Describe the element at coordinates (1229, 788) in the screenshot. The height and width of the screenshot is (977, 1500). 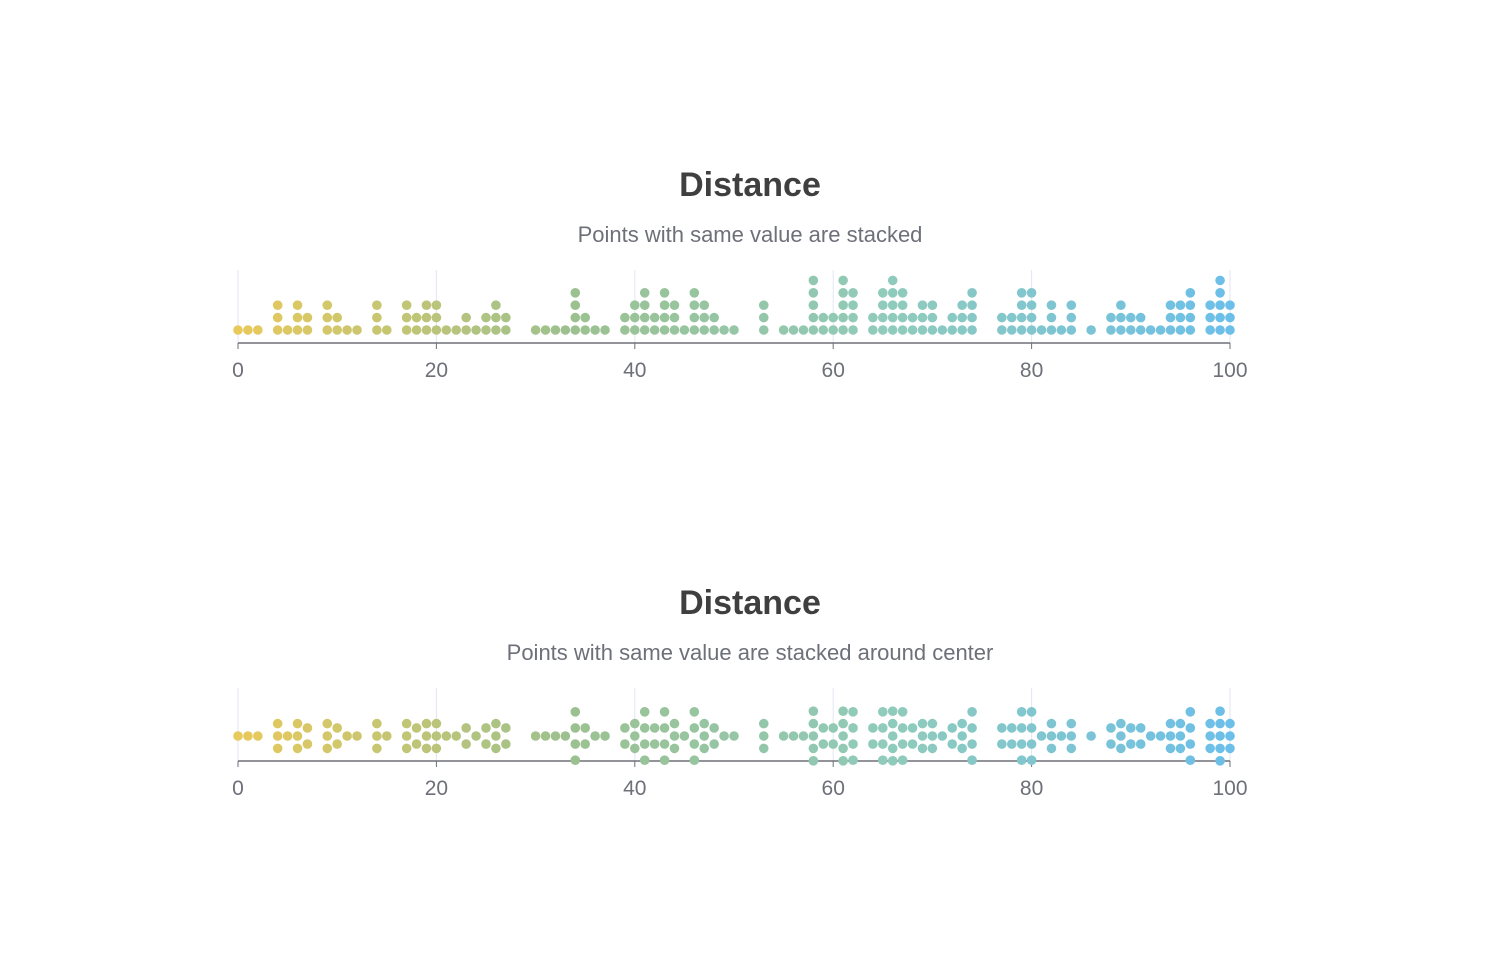
I see `x-tick-label: 100` at that location.